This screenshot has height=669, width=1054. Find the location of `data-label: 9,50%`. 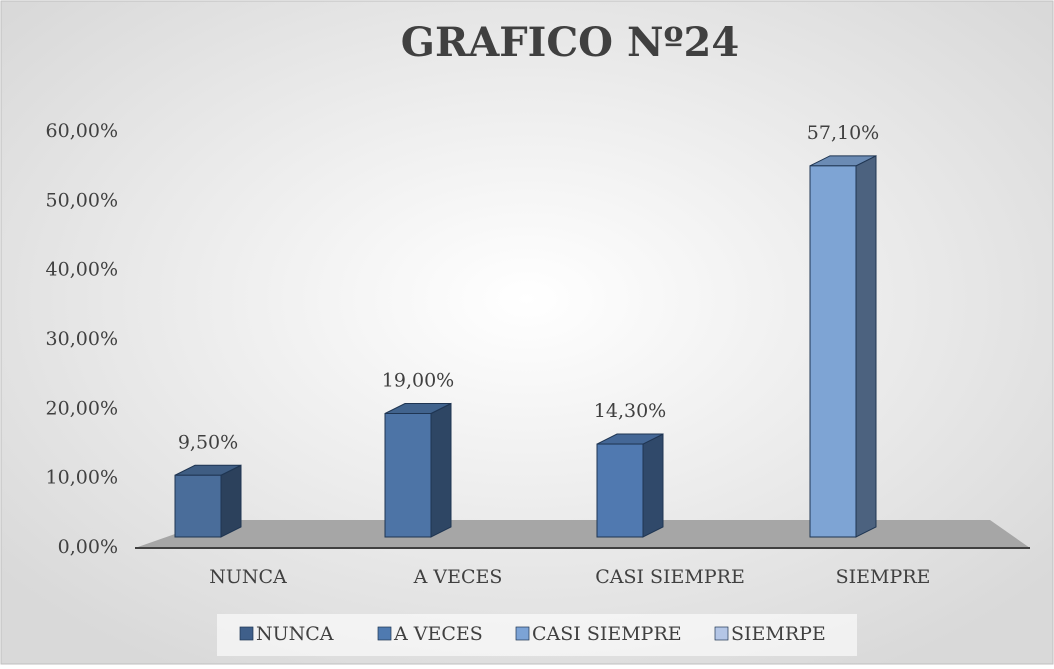

data-label: 9,50% is located at coordinates (208, 442).